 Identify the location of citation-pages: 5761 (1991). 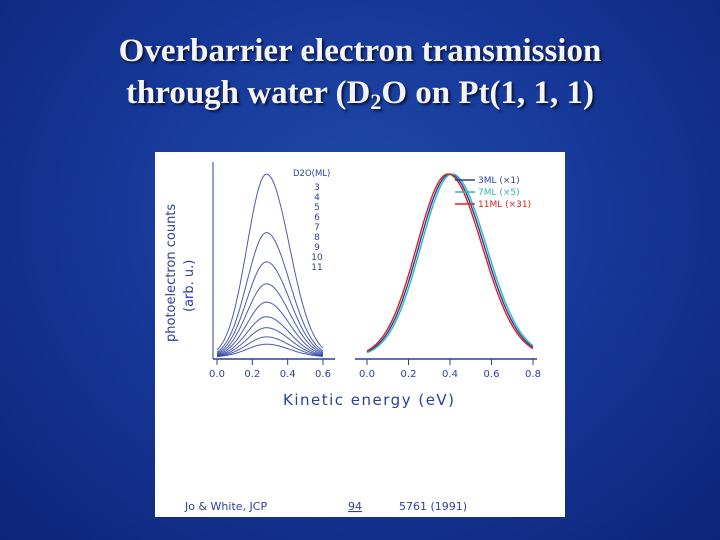
(433, 506).